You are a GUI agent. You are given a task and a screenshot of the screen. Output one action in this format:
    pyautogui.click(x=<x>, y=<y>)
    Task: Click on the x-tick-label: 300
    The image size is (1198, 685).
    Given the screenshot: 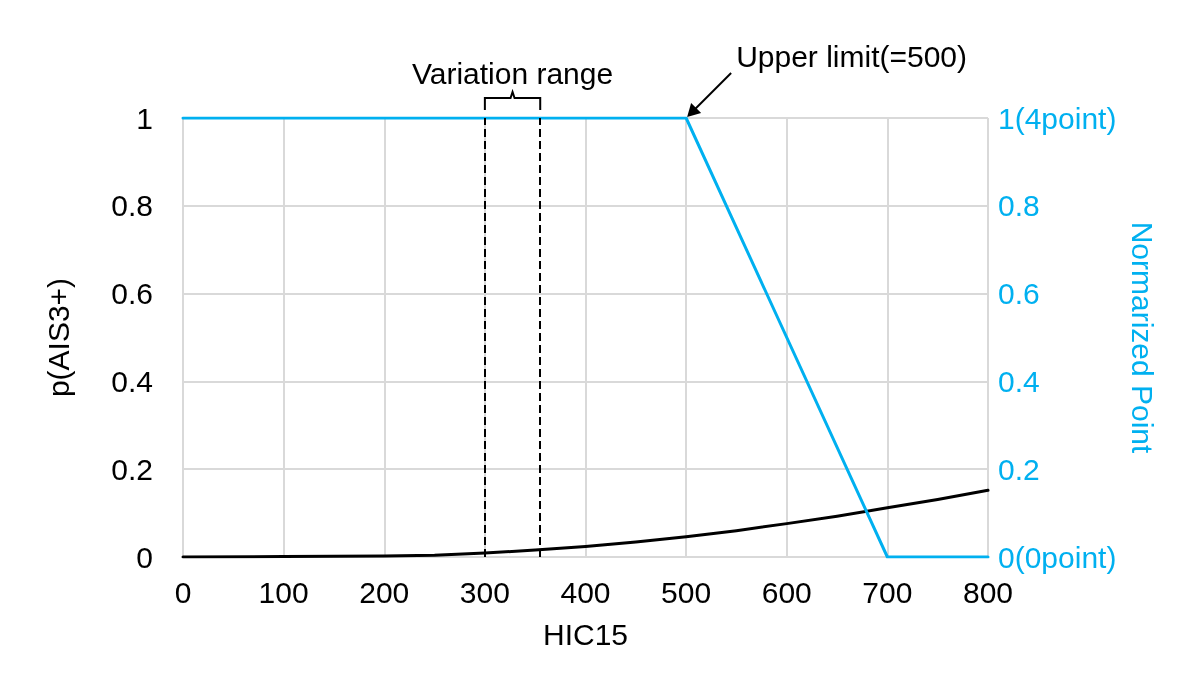 What is the action you would take?
    pyautogui.click(x=484, y=592)
    